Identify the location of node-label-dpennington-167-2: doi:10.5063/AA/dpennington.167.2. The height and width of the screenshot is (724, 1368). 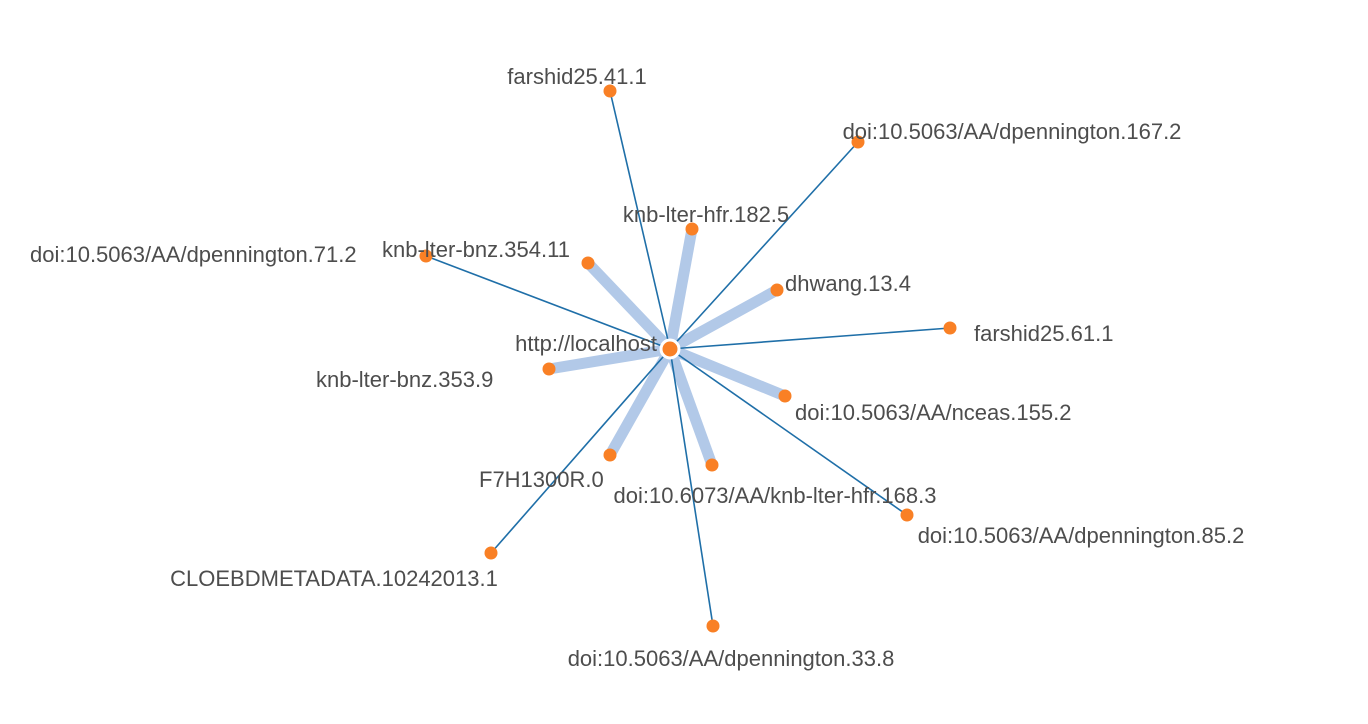
(1012, 131).